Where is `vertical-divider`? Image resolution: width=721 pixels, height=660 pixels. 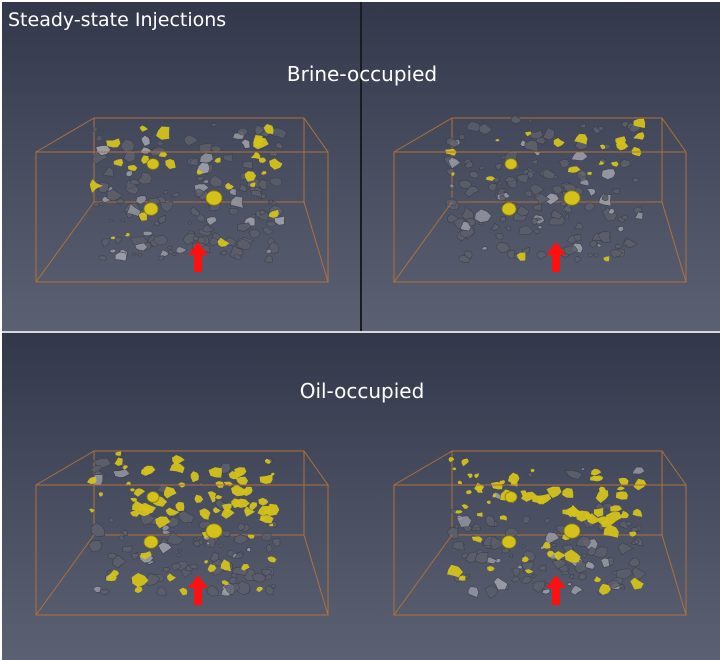
vertical-divider is located at coordinates (361, 166).